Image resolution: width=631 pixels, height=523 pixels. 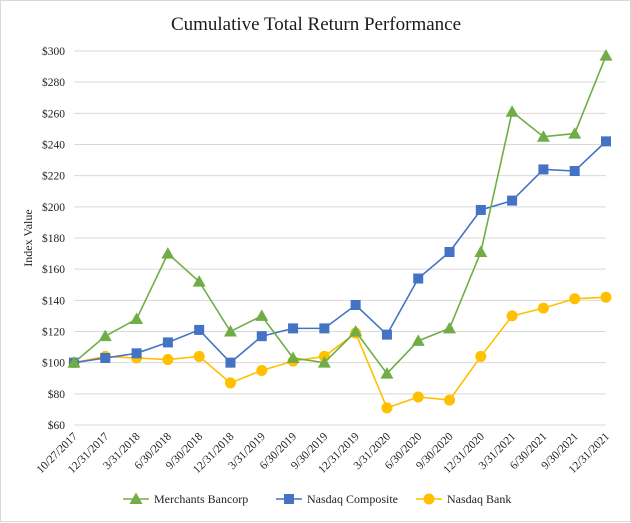 I want to click on y-tick-label: $300, so click(x=53, y=51).